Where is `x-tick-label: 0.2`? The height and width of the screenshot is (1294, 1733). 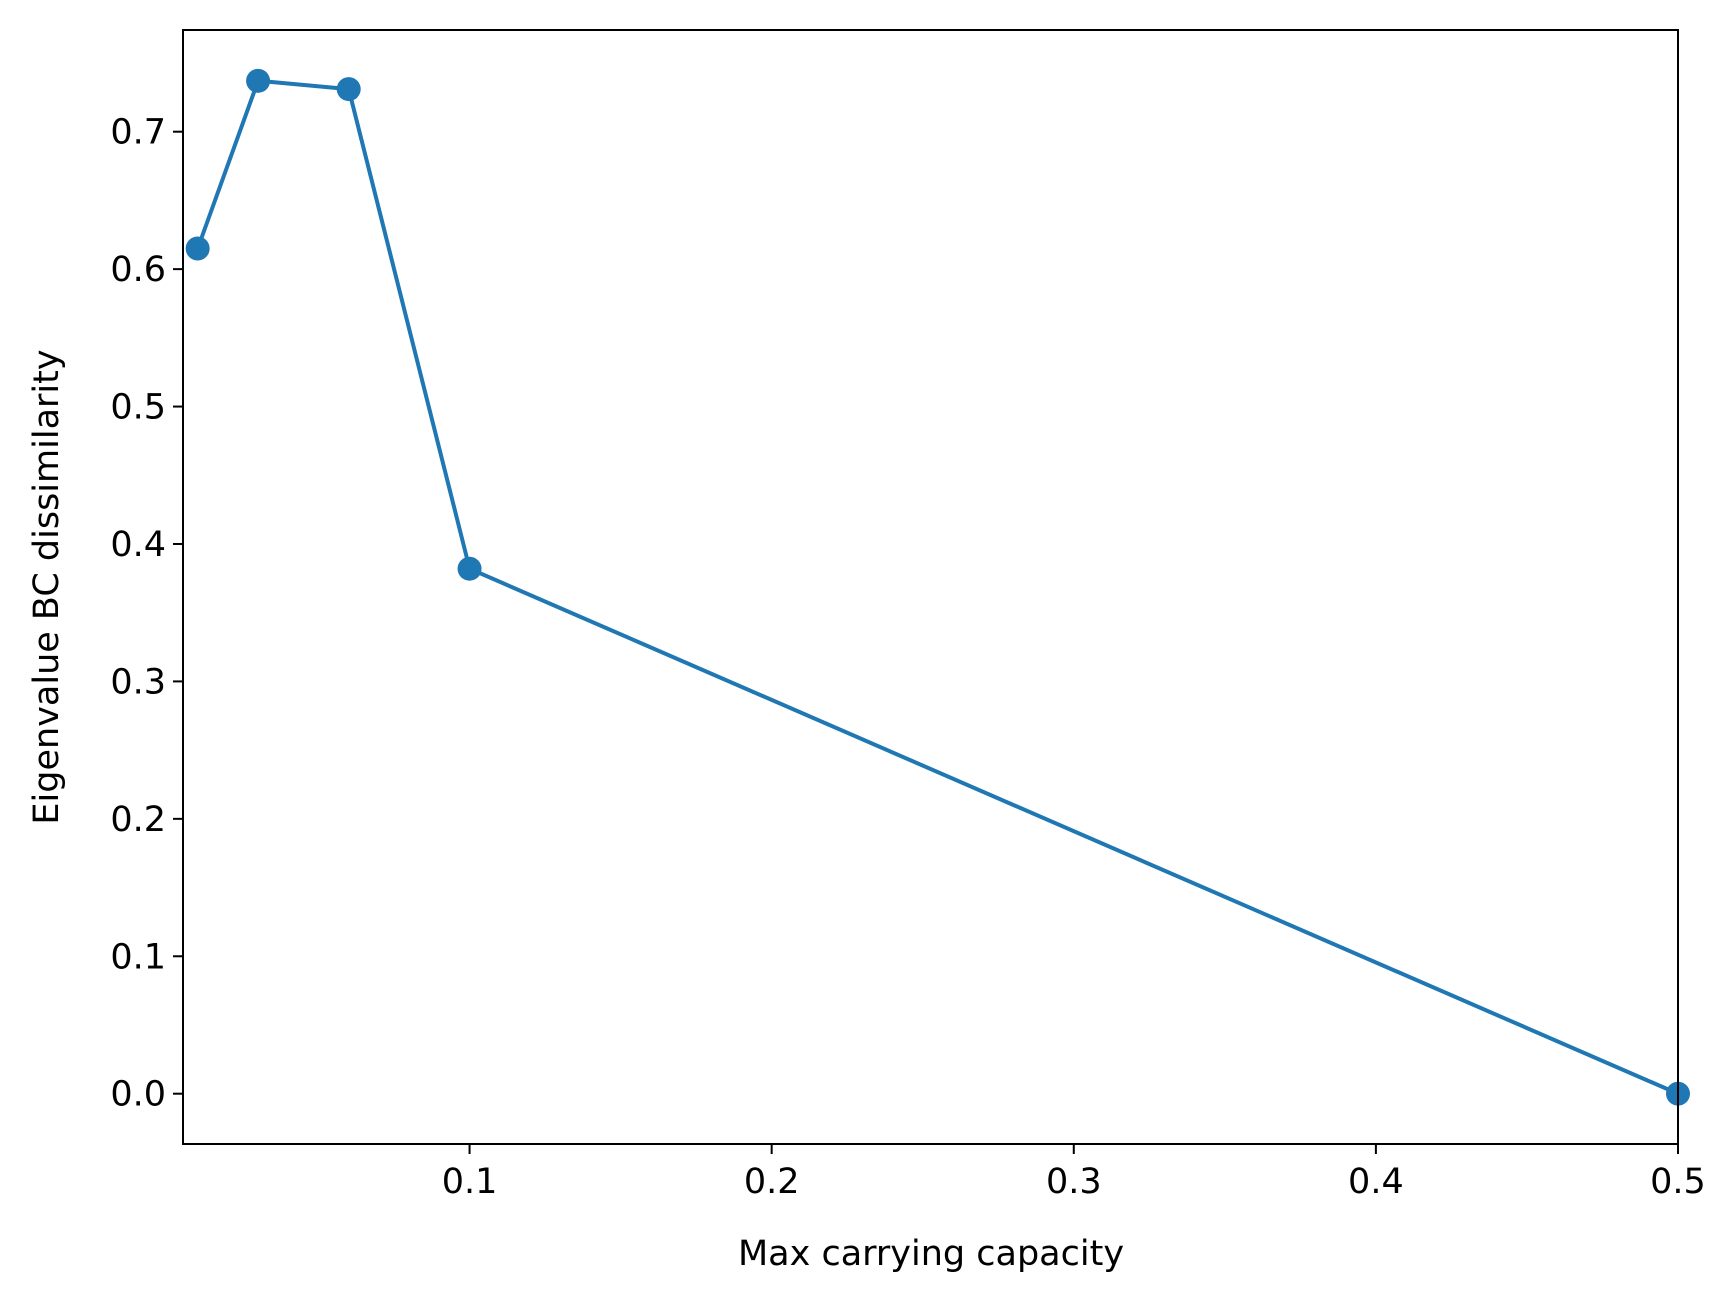
x-tick-label: 0.2 is located at coordinates (772, 1182).